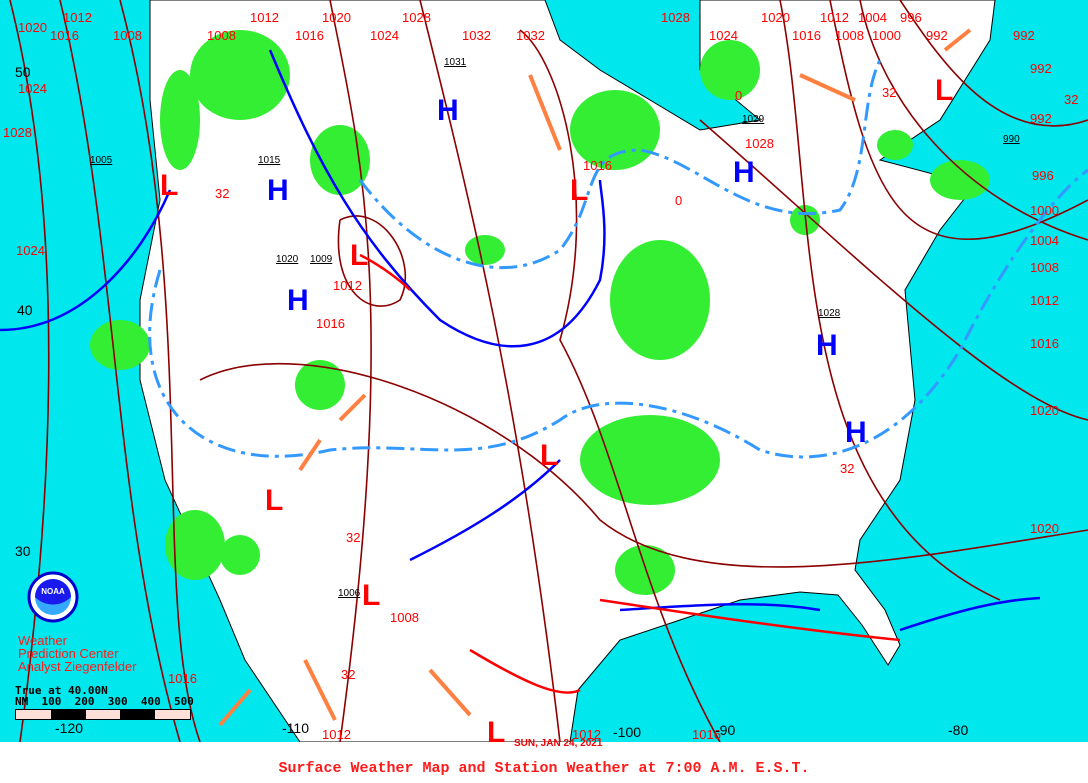  Describe the element at coordinates (69, 728) in the screenshot. I see `longitude-label: -120` at that location.